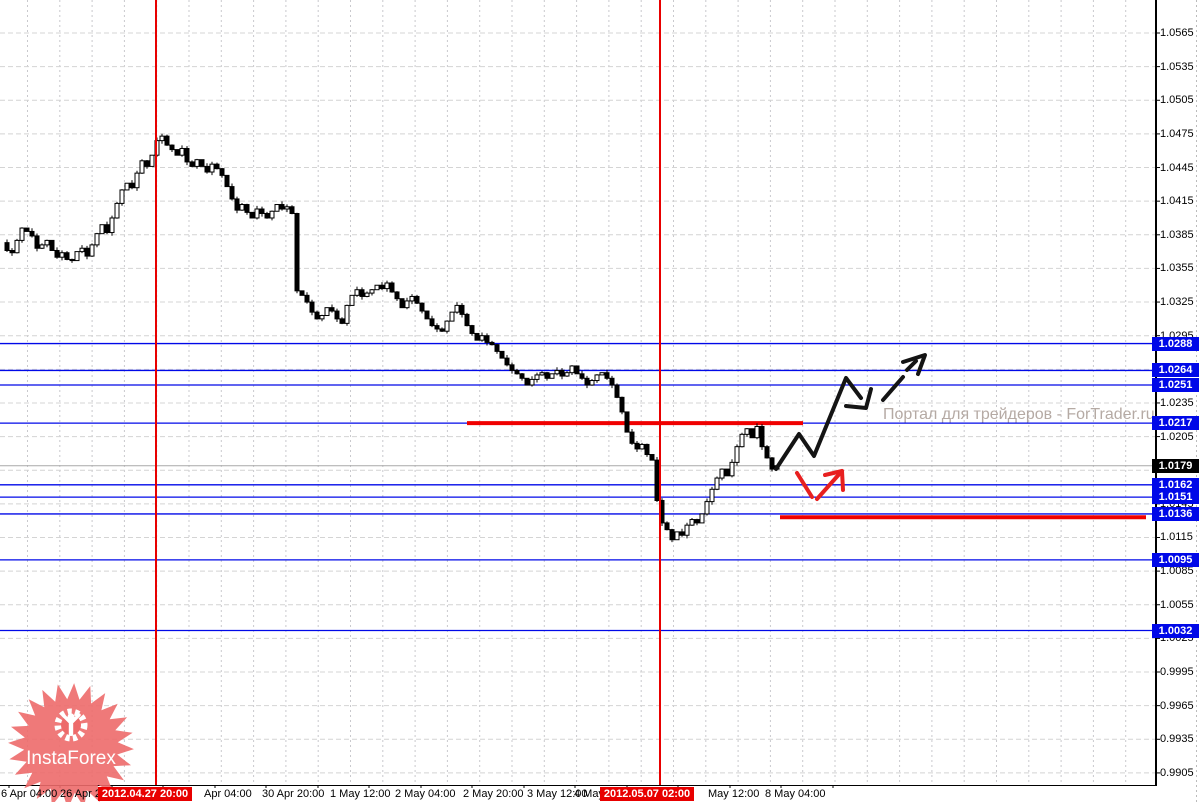 Image resolution: width=1199 pixels, height=802 pixels. Describe the element at coordinates (71, 758) in the screenshot. I see `instaforex-wordmark: InstaForex` at that location.